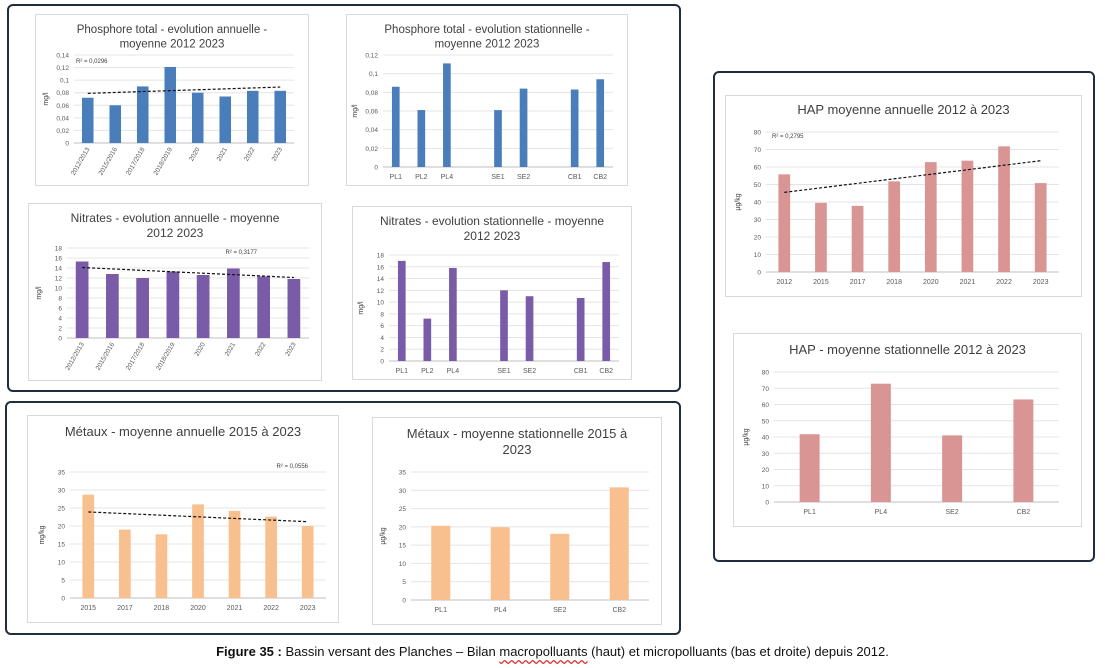 Image resolution: width=1105 pixels, height=668 pixels. What do you see at coordinates (1004, 282) in the screenshot?
I see `x-tick-label: 2022` at bounding box center [1004, 282].